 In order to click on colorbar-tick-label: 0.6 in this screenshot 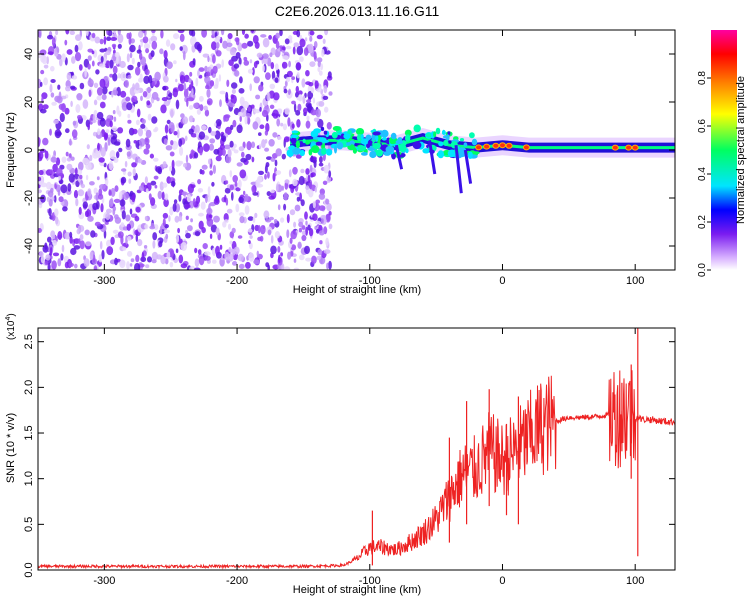, I will do `click(702, 126)`.